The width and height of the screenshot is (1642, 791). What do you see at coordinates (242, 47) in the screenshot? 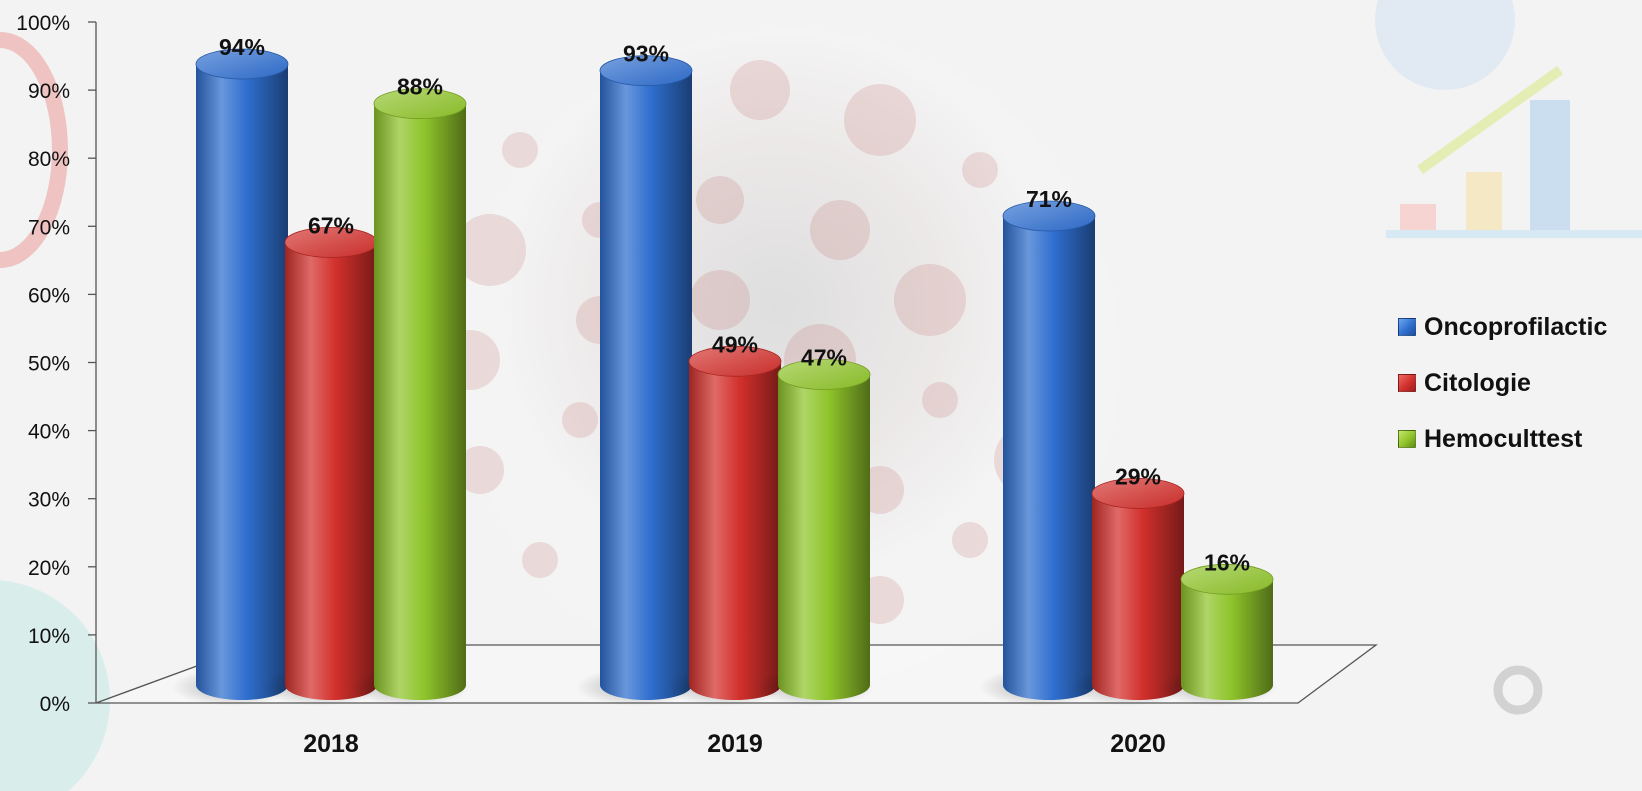
I see `data-label: 94%` at bounding box center [242, 47].